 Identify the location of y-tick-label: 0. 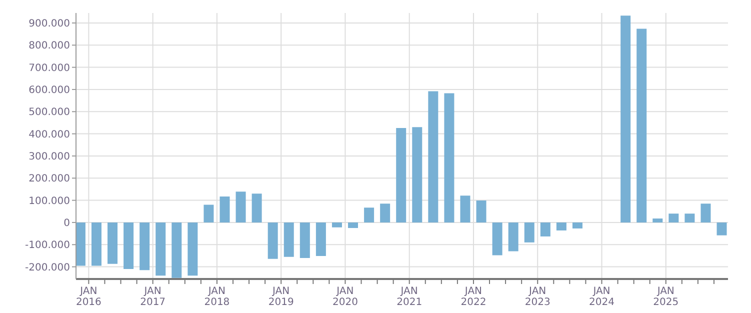
(67, 224).